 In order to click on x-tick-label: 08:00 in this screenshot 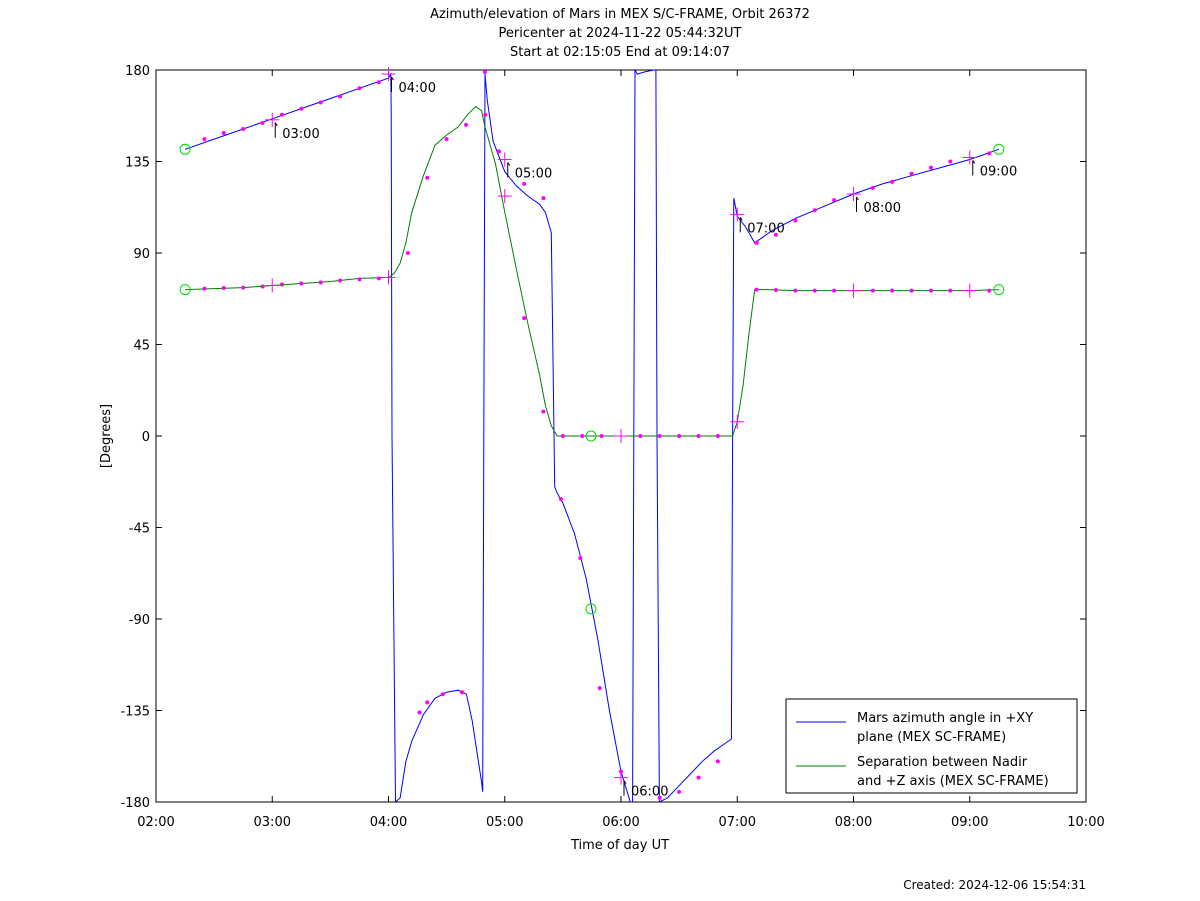, I will do `click(853, 822)`.